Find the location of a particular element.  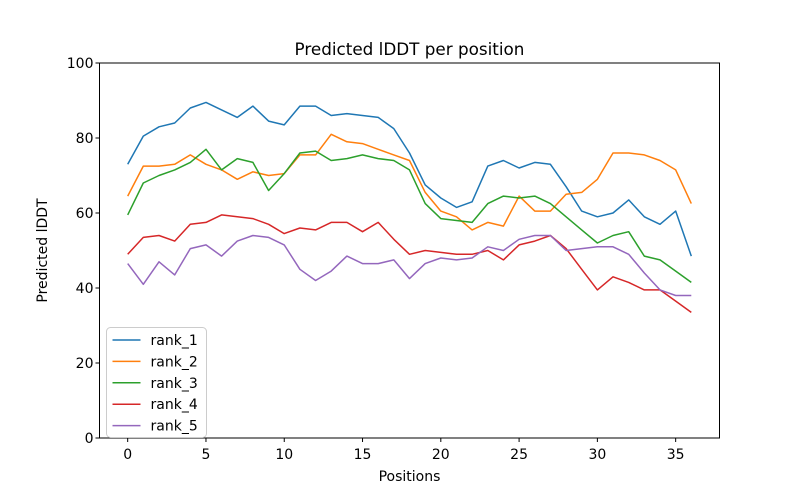

y-axis-label: Predicted lDDT is located at coordinates (43, 250).